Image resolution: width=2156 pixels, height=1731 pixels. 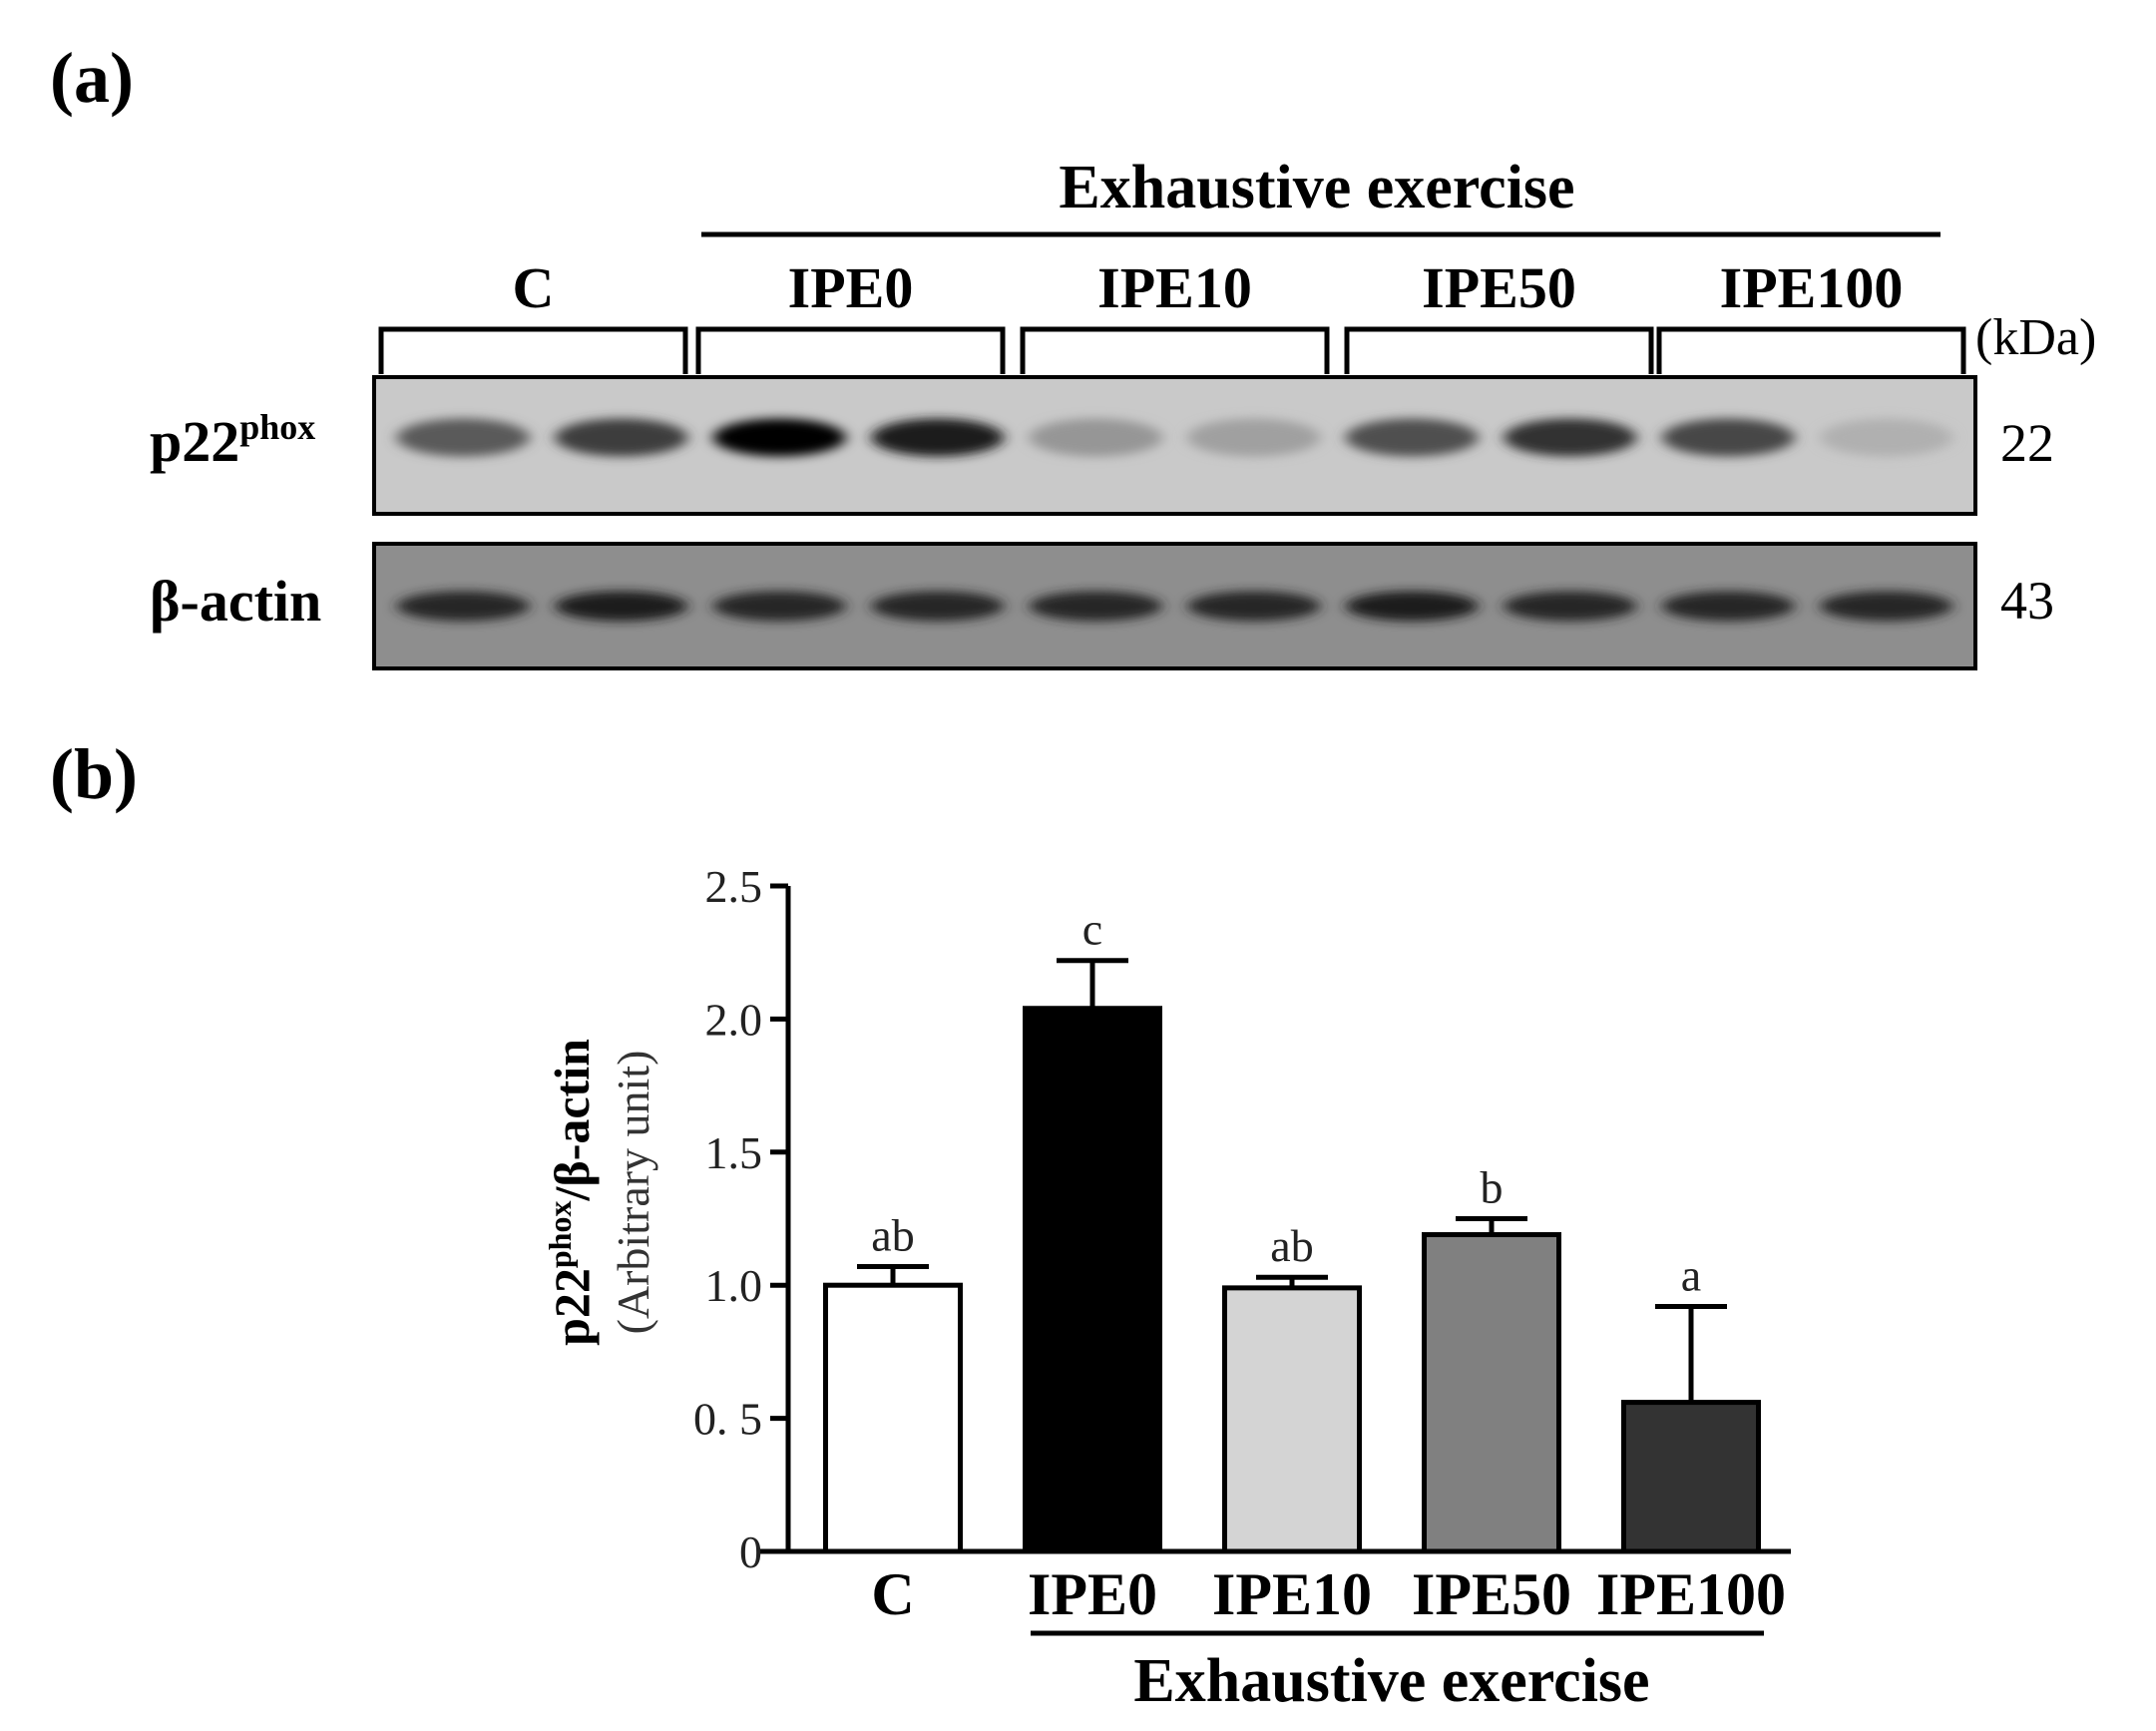 I want to click on svg-text: p22phox/β-actin, so click(x=571, y=1192).